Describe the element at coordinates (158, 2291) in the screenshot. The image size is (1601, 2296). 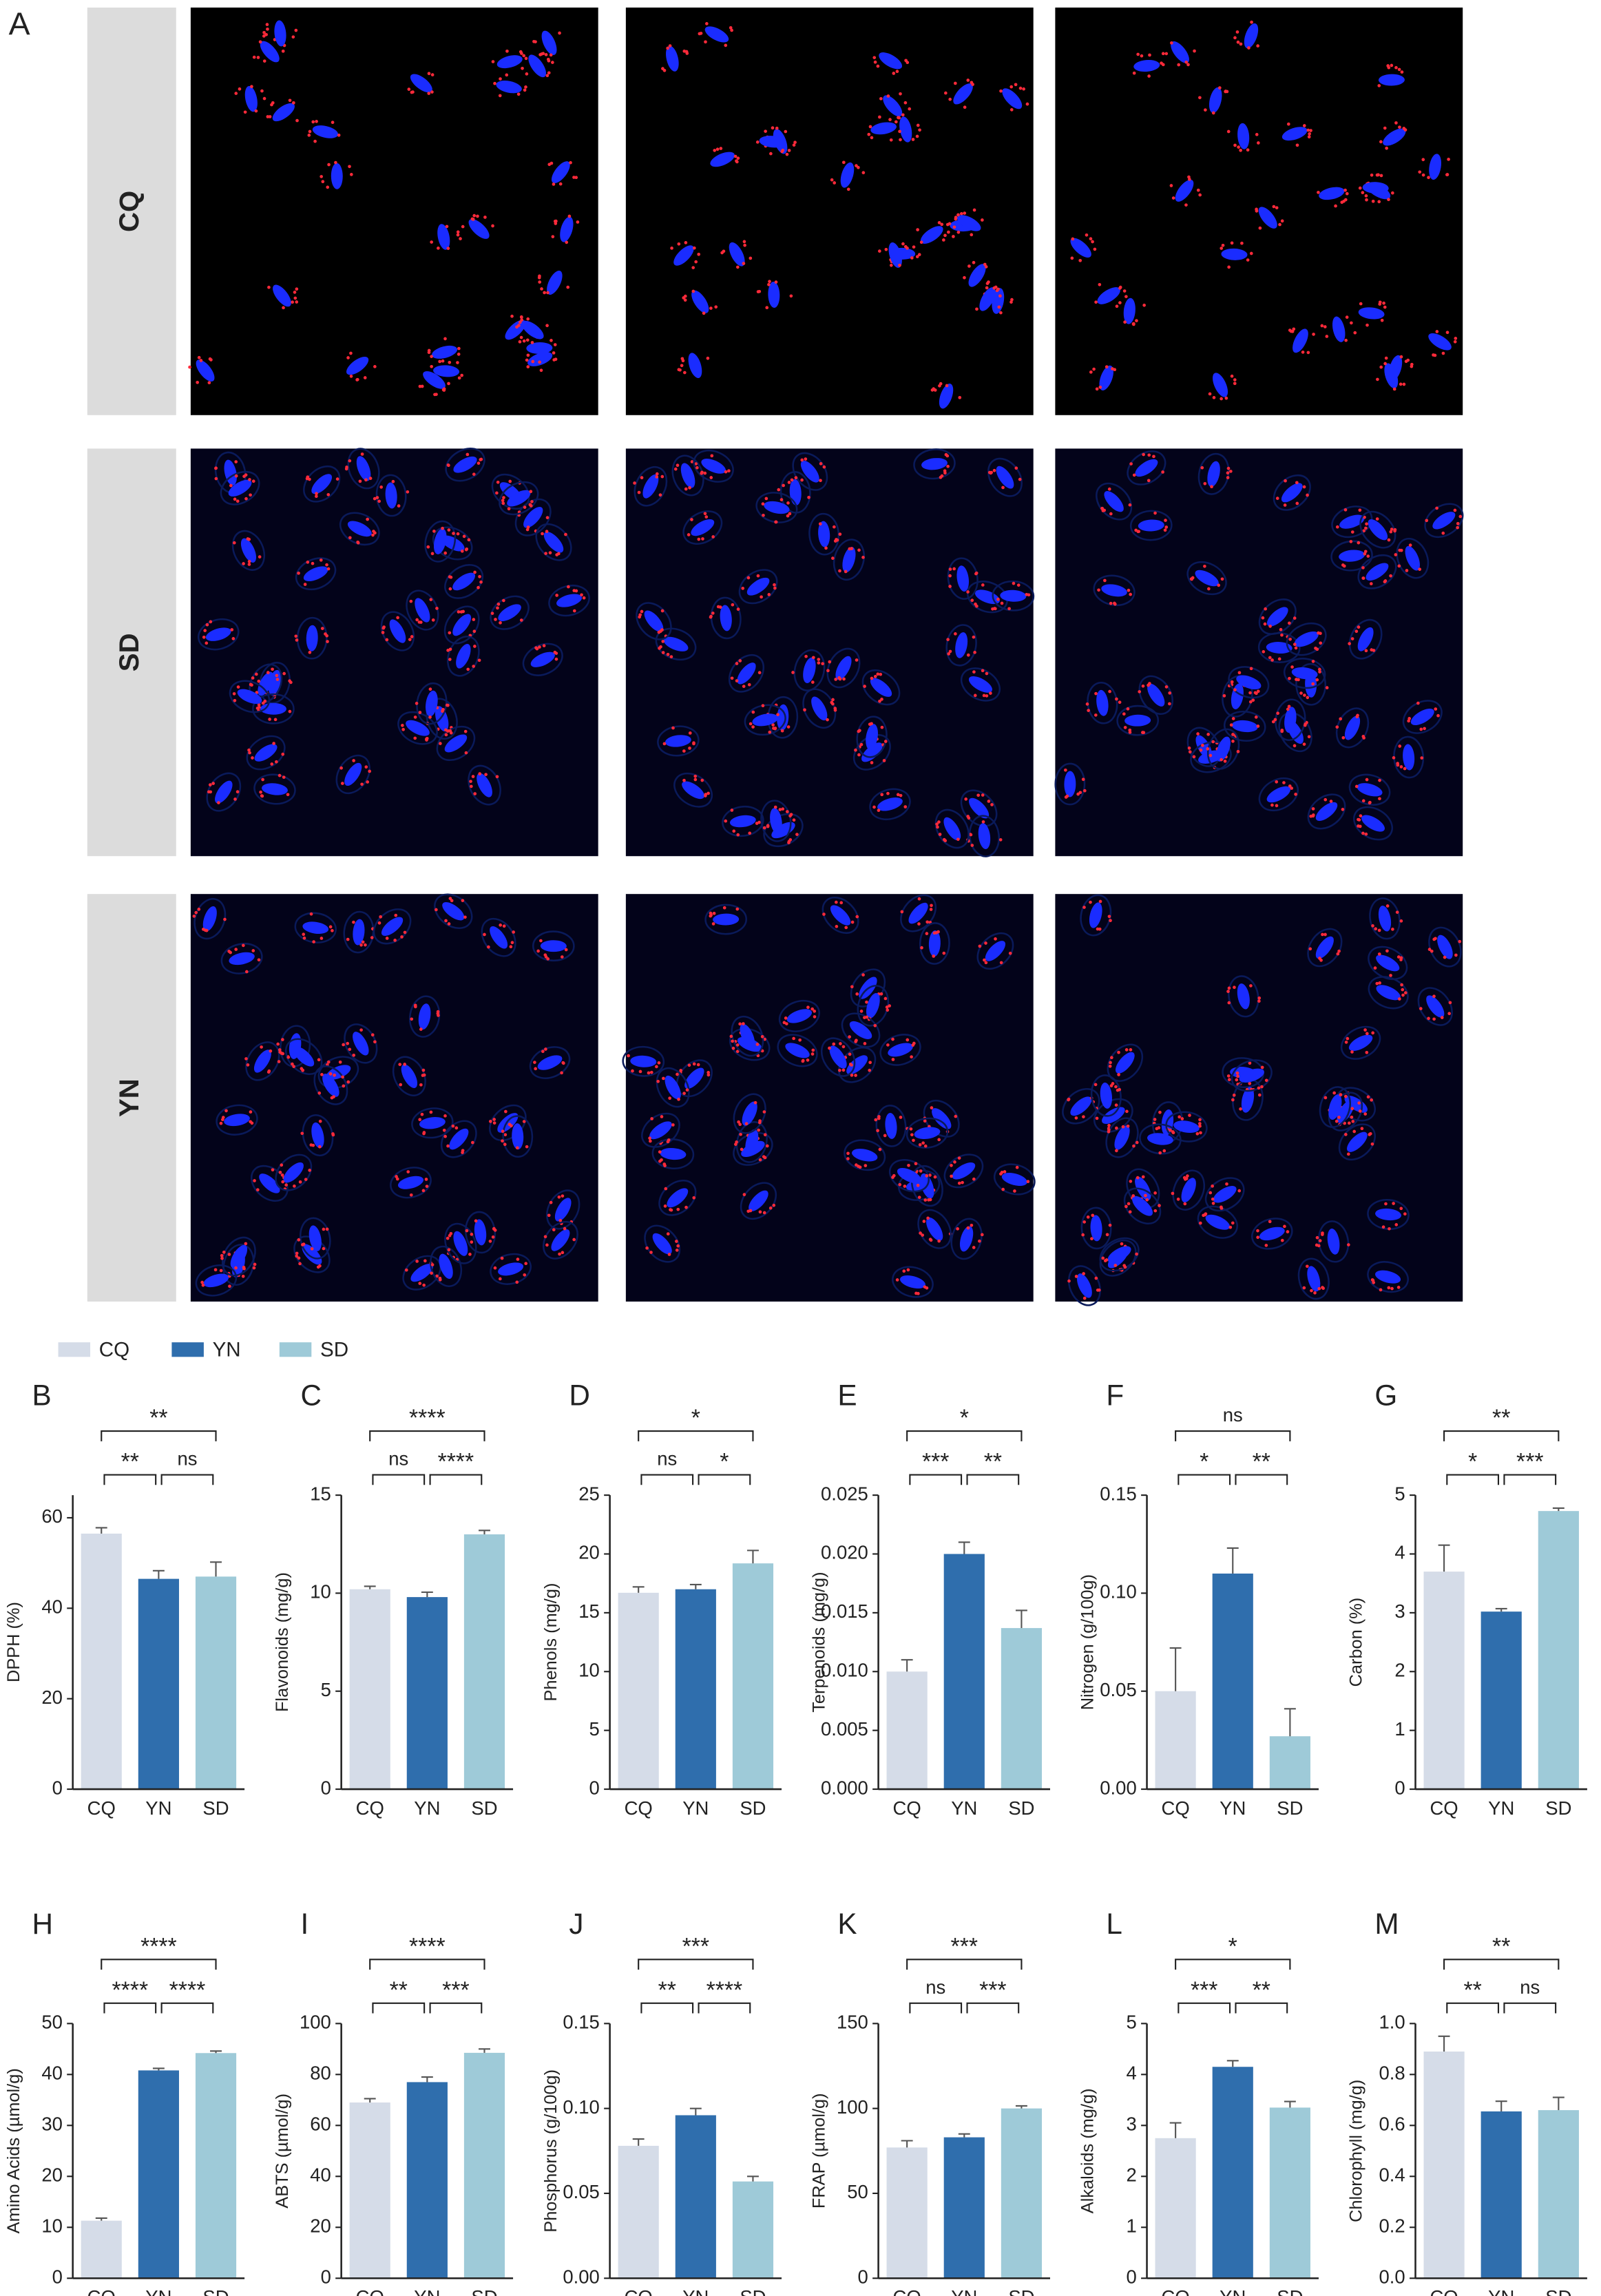
I see `x-tick-label: YN` at that location.